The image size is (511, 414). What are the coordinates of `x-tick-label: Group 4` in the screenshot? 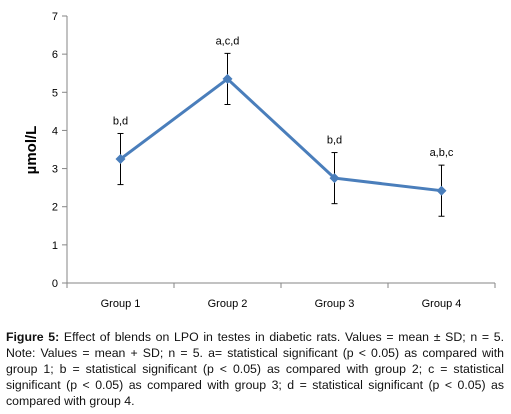 It's located at (442, 304).